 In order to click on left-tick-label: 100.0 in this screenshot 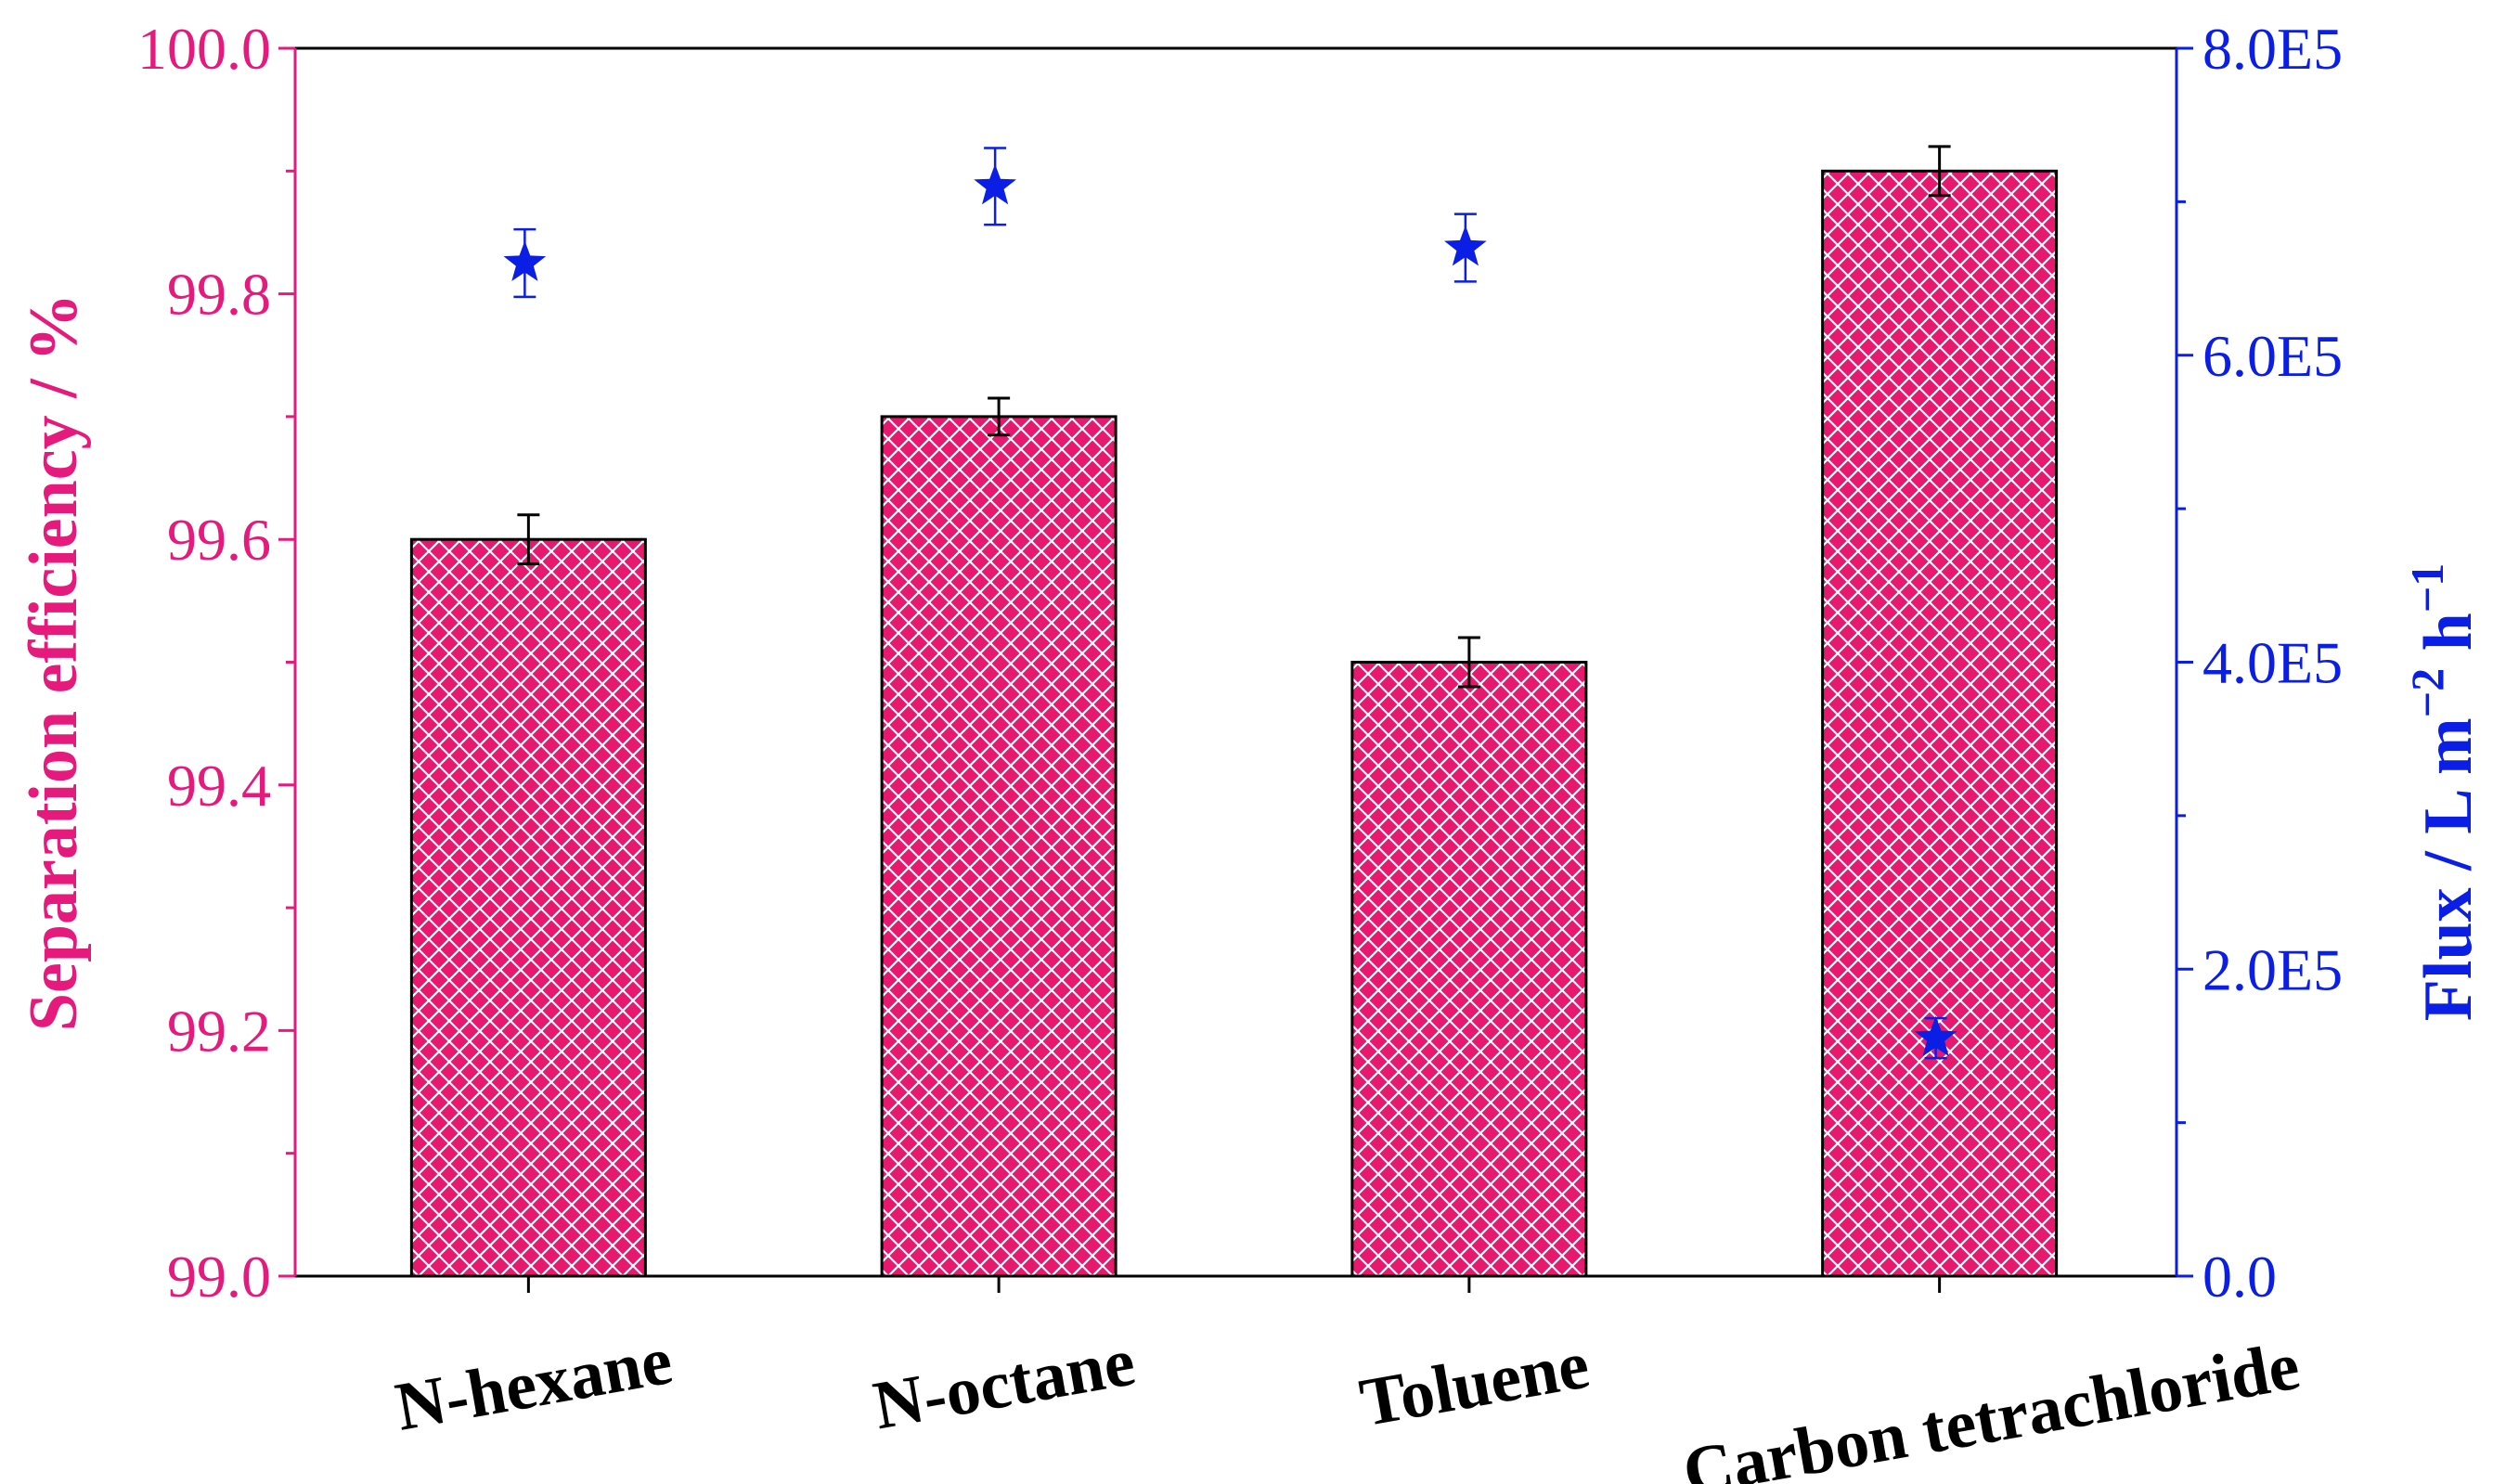, I will do `click(204, 49)`.